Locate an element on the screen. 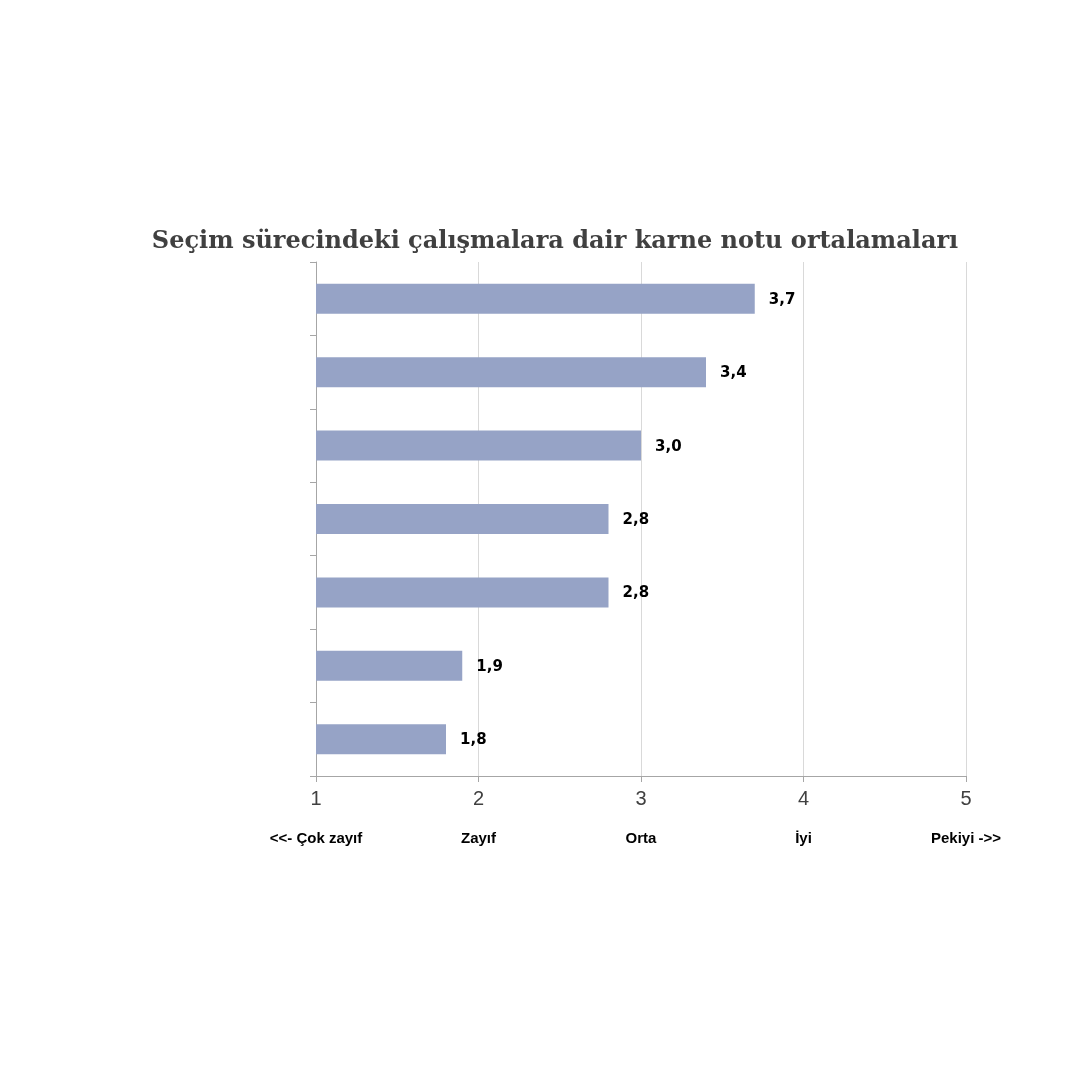  data-label: 3,7 is located at coordinates (782, 298).